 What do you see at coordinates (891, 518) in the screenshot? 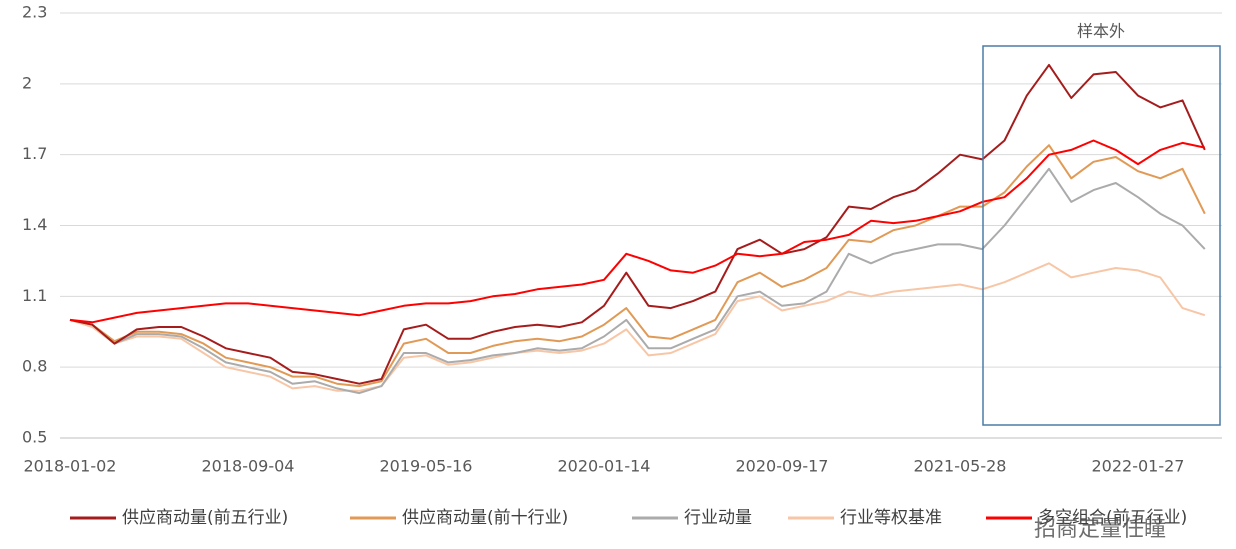
I see `legend-label: 行业等权基准` at bounding box center [891, 518].